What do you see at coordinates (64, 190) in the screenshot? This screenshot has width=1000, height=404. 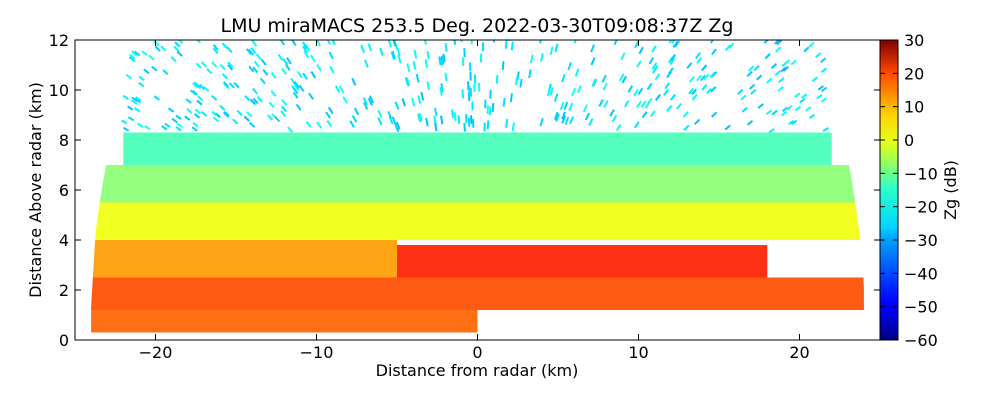 I see `y-tick-label: 6` at bounding box center [64, 190].